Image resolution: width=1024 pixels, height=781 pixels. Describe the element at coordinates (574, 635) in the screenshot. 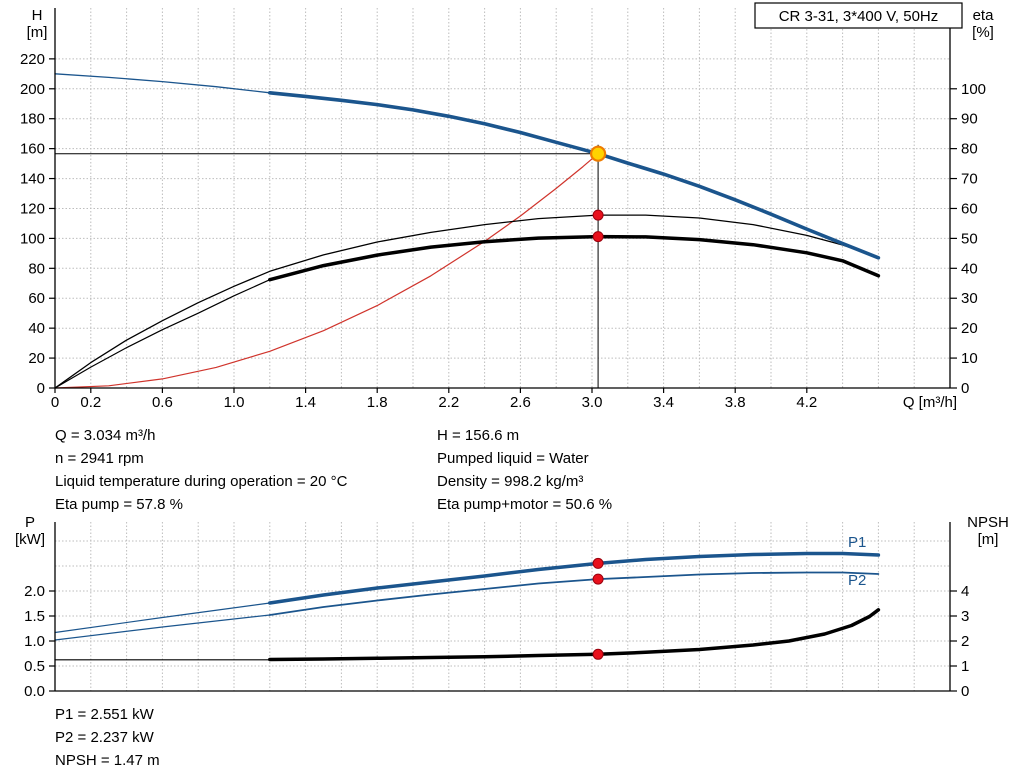

I see `npsh-curve` at that location.